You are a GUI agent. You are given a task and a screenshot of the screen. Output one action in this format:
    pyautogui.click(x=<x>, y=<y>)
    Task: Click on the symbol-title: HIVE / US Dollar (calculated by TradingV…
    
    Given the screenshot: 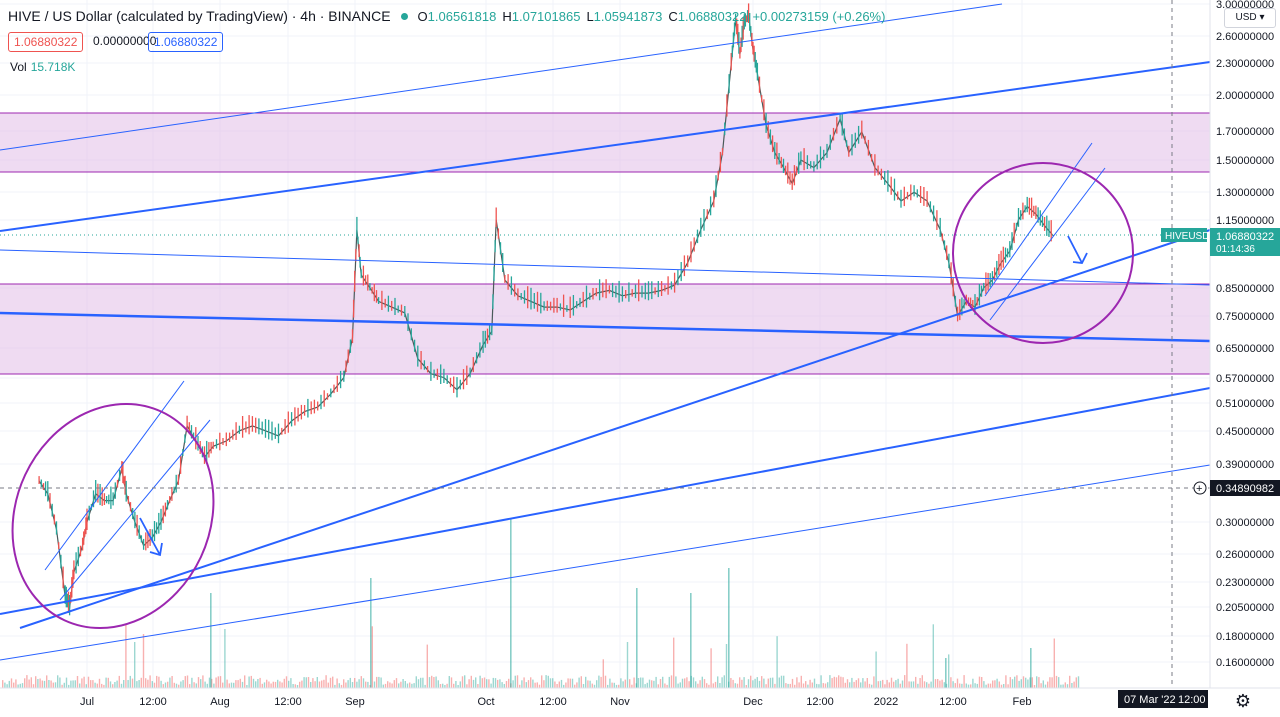 What is the action you would take?
    pyautogui.click(x=199, y=16)
    